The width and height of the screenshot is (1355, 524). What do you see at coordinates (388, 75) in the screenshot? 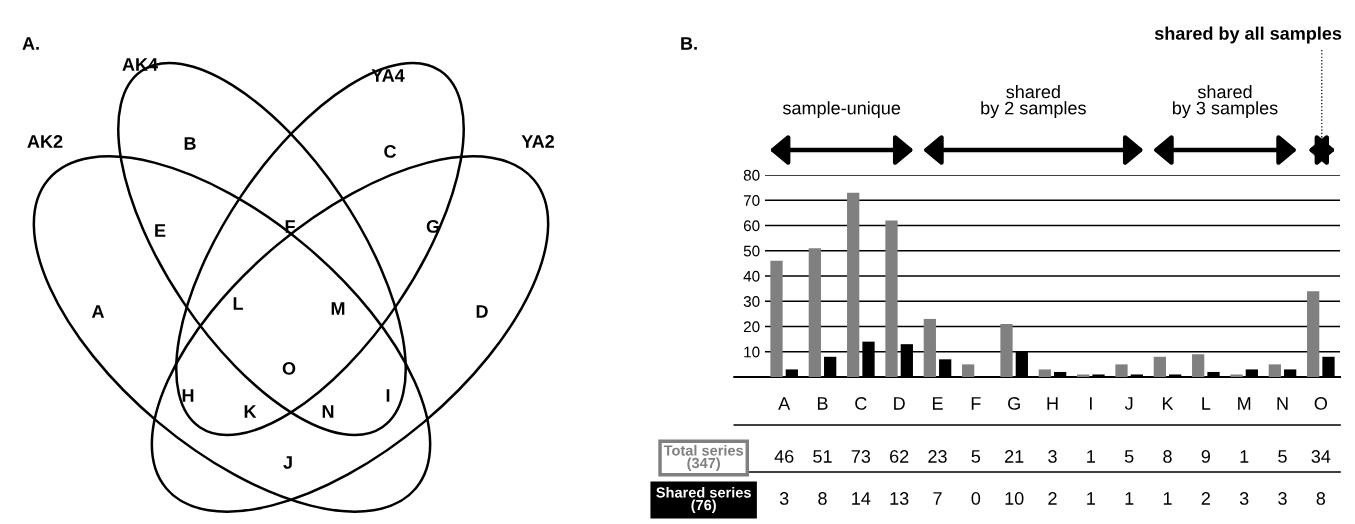
I see `text: YA4` at bounding box center [388, 75].